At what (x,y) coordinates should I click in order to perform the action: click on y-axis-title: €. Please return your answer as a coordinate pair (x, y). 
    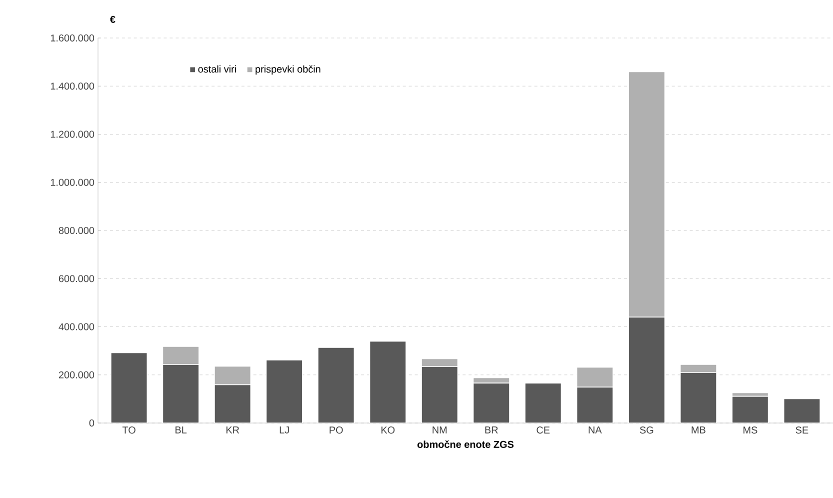
    Looking at the image, I should click on (113, 19).